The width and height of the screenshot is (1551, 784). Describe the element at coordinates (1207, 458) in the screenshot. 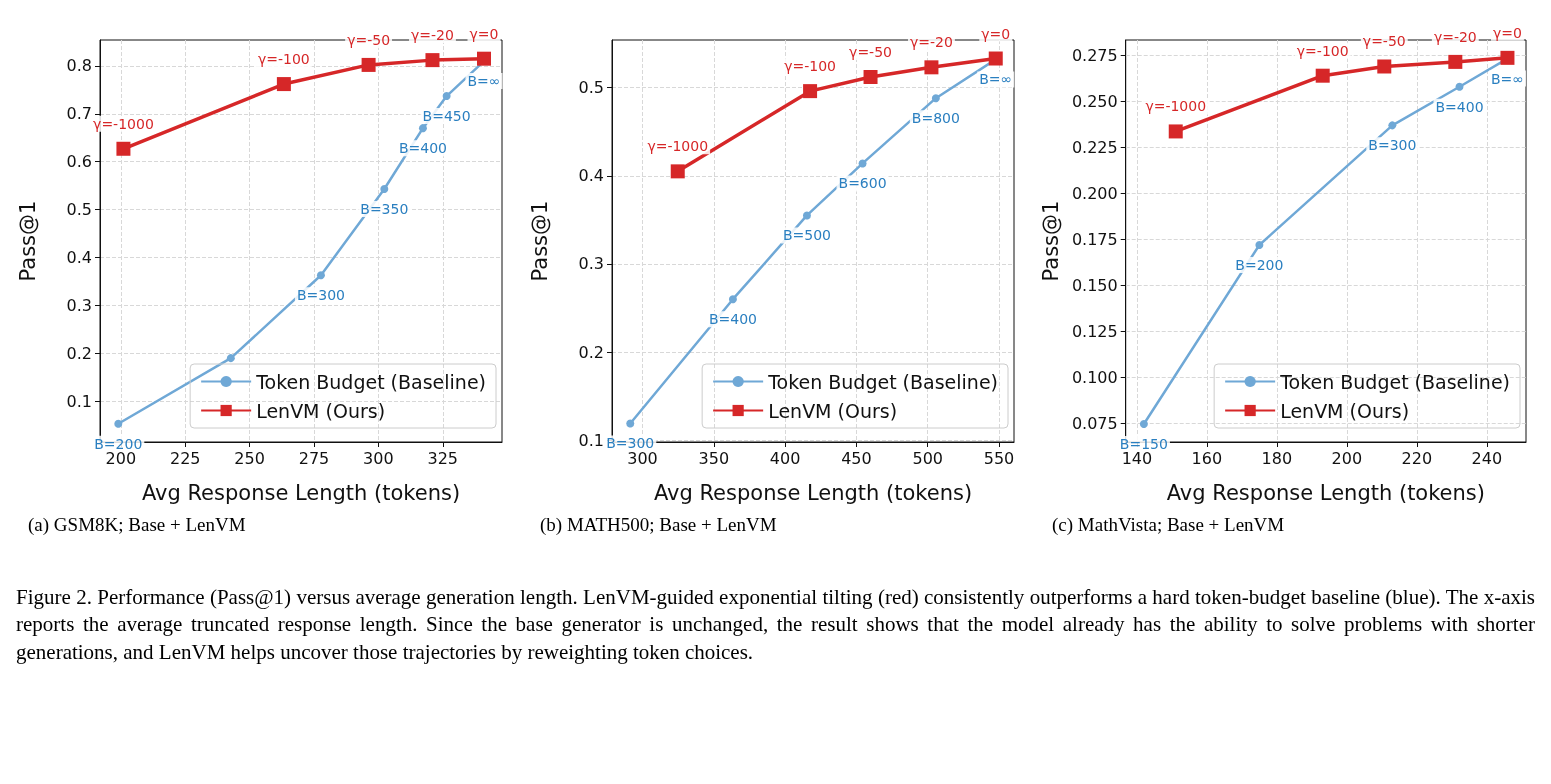

I see `x-tick-label: 160` at that location.